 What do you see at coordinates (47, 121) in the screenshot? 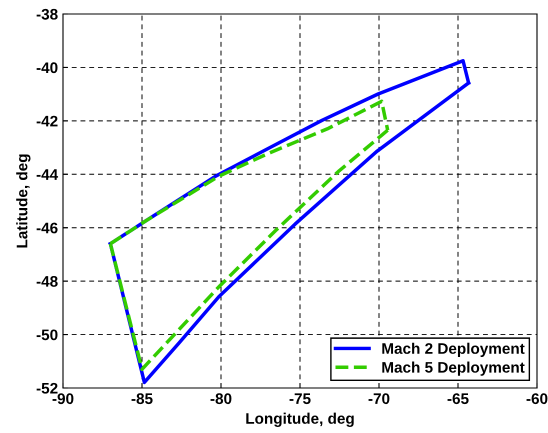
I see `y-tick-label: -42` at bounding box center [47, 121].